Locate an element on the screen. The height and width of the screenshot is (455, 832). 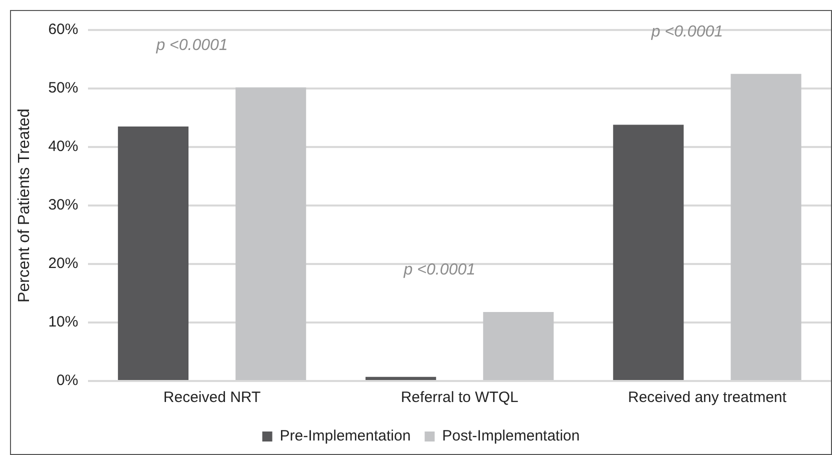
y-tick-label: 10% is located at coordinates (63, 322).